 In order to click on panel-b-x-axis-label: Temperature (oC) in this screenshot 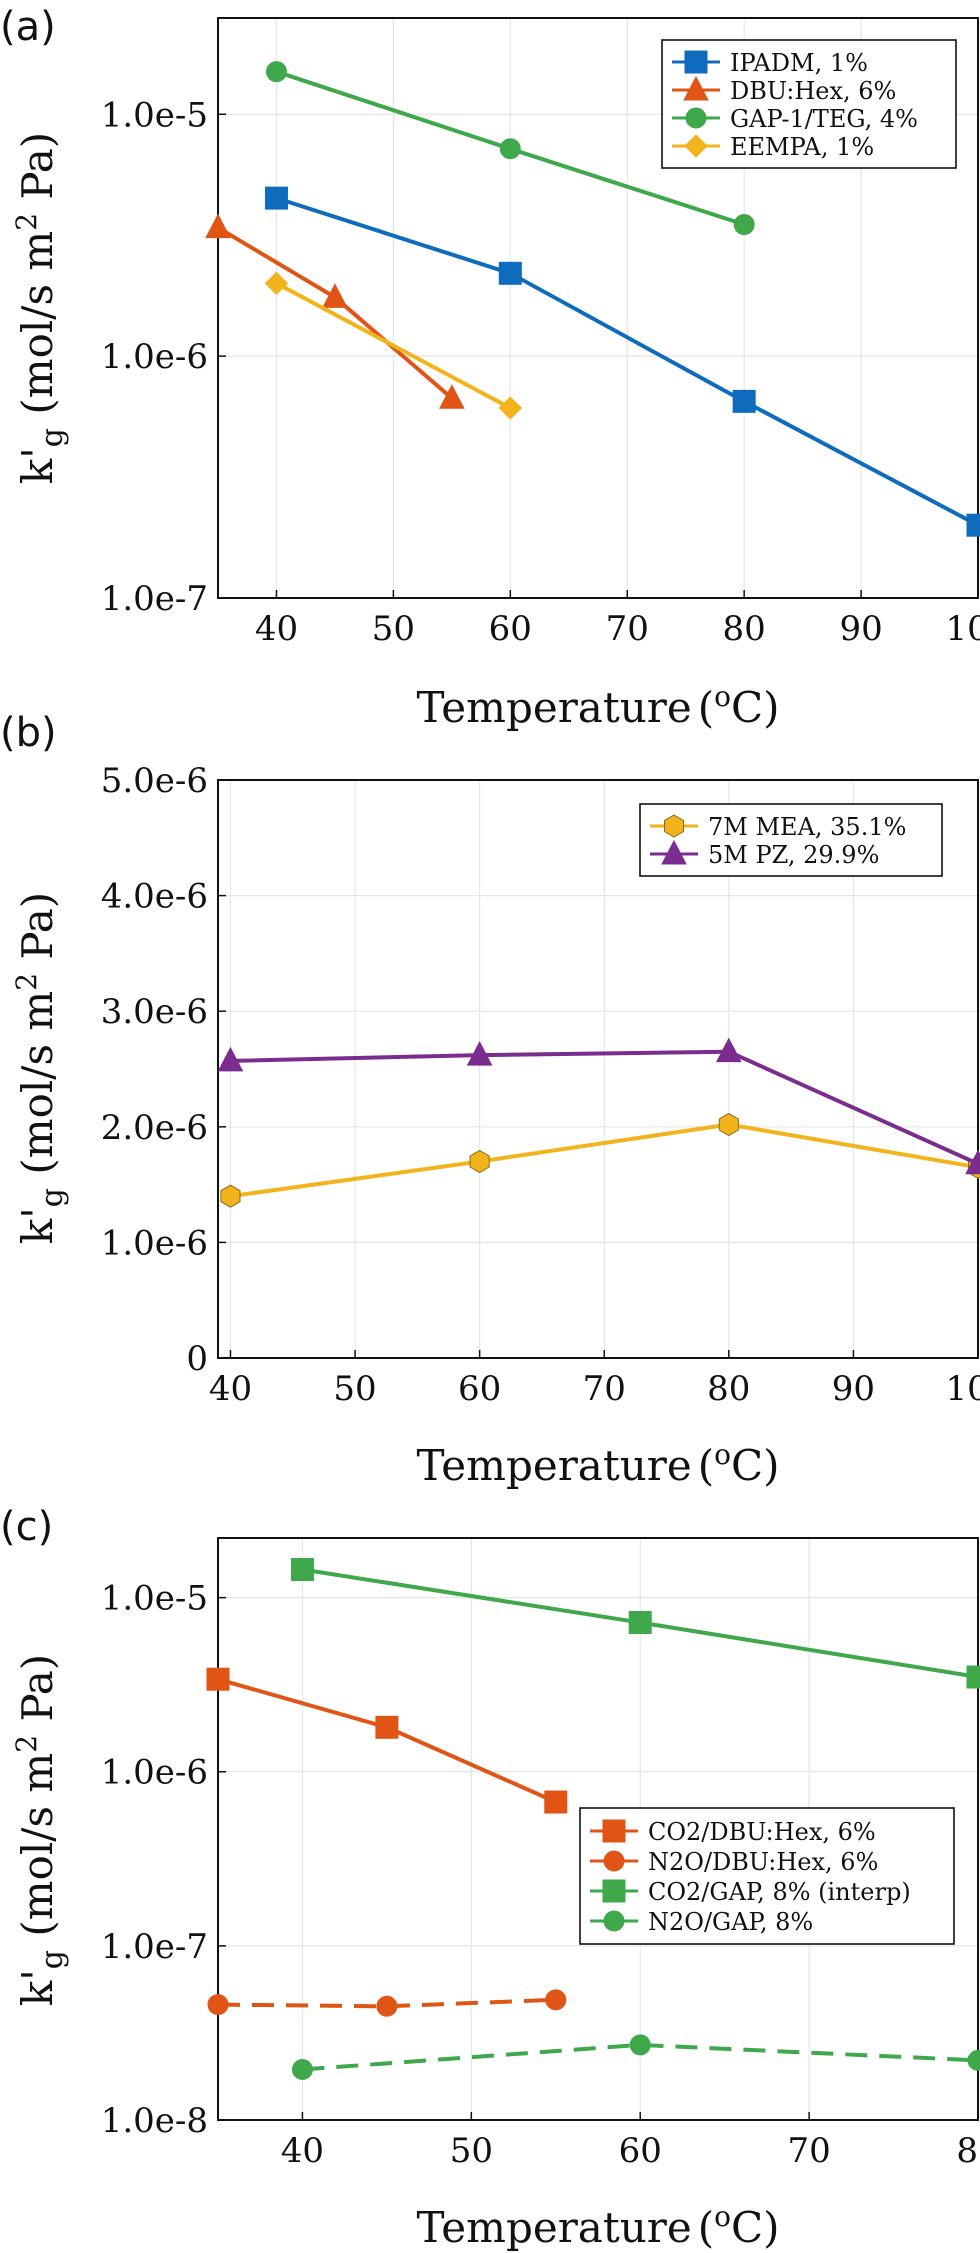, I will do `click(598, 1464)`.